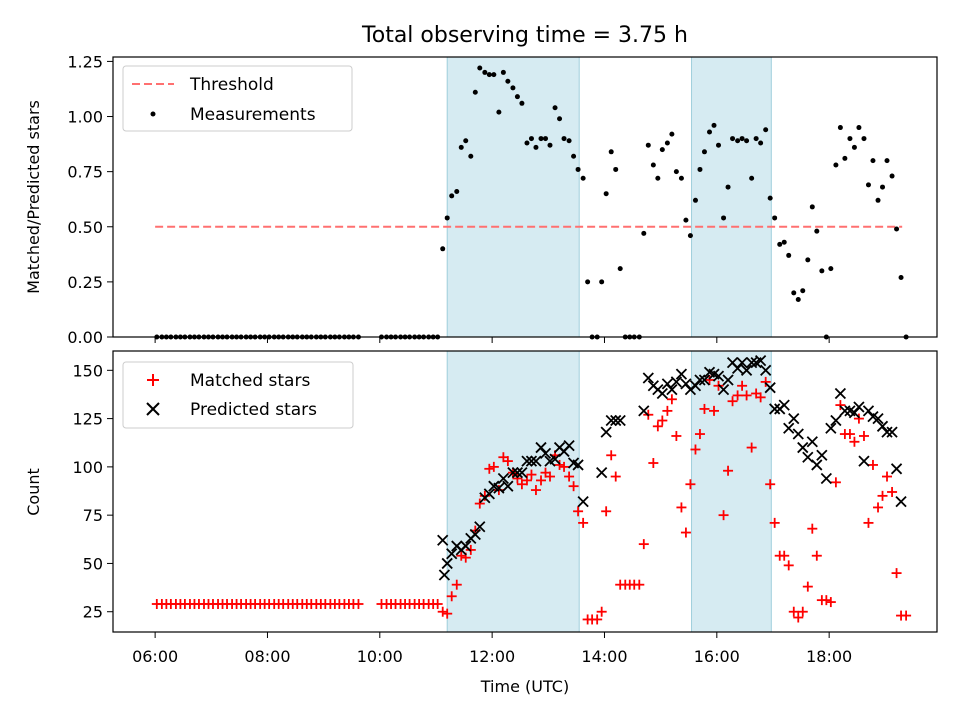 The height and width of the screenshot is (720, 960). I want to click on bottom-legend-frame, so click(238, 395).